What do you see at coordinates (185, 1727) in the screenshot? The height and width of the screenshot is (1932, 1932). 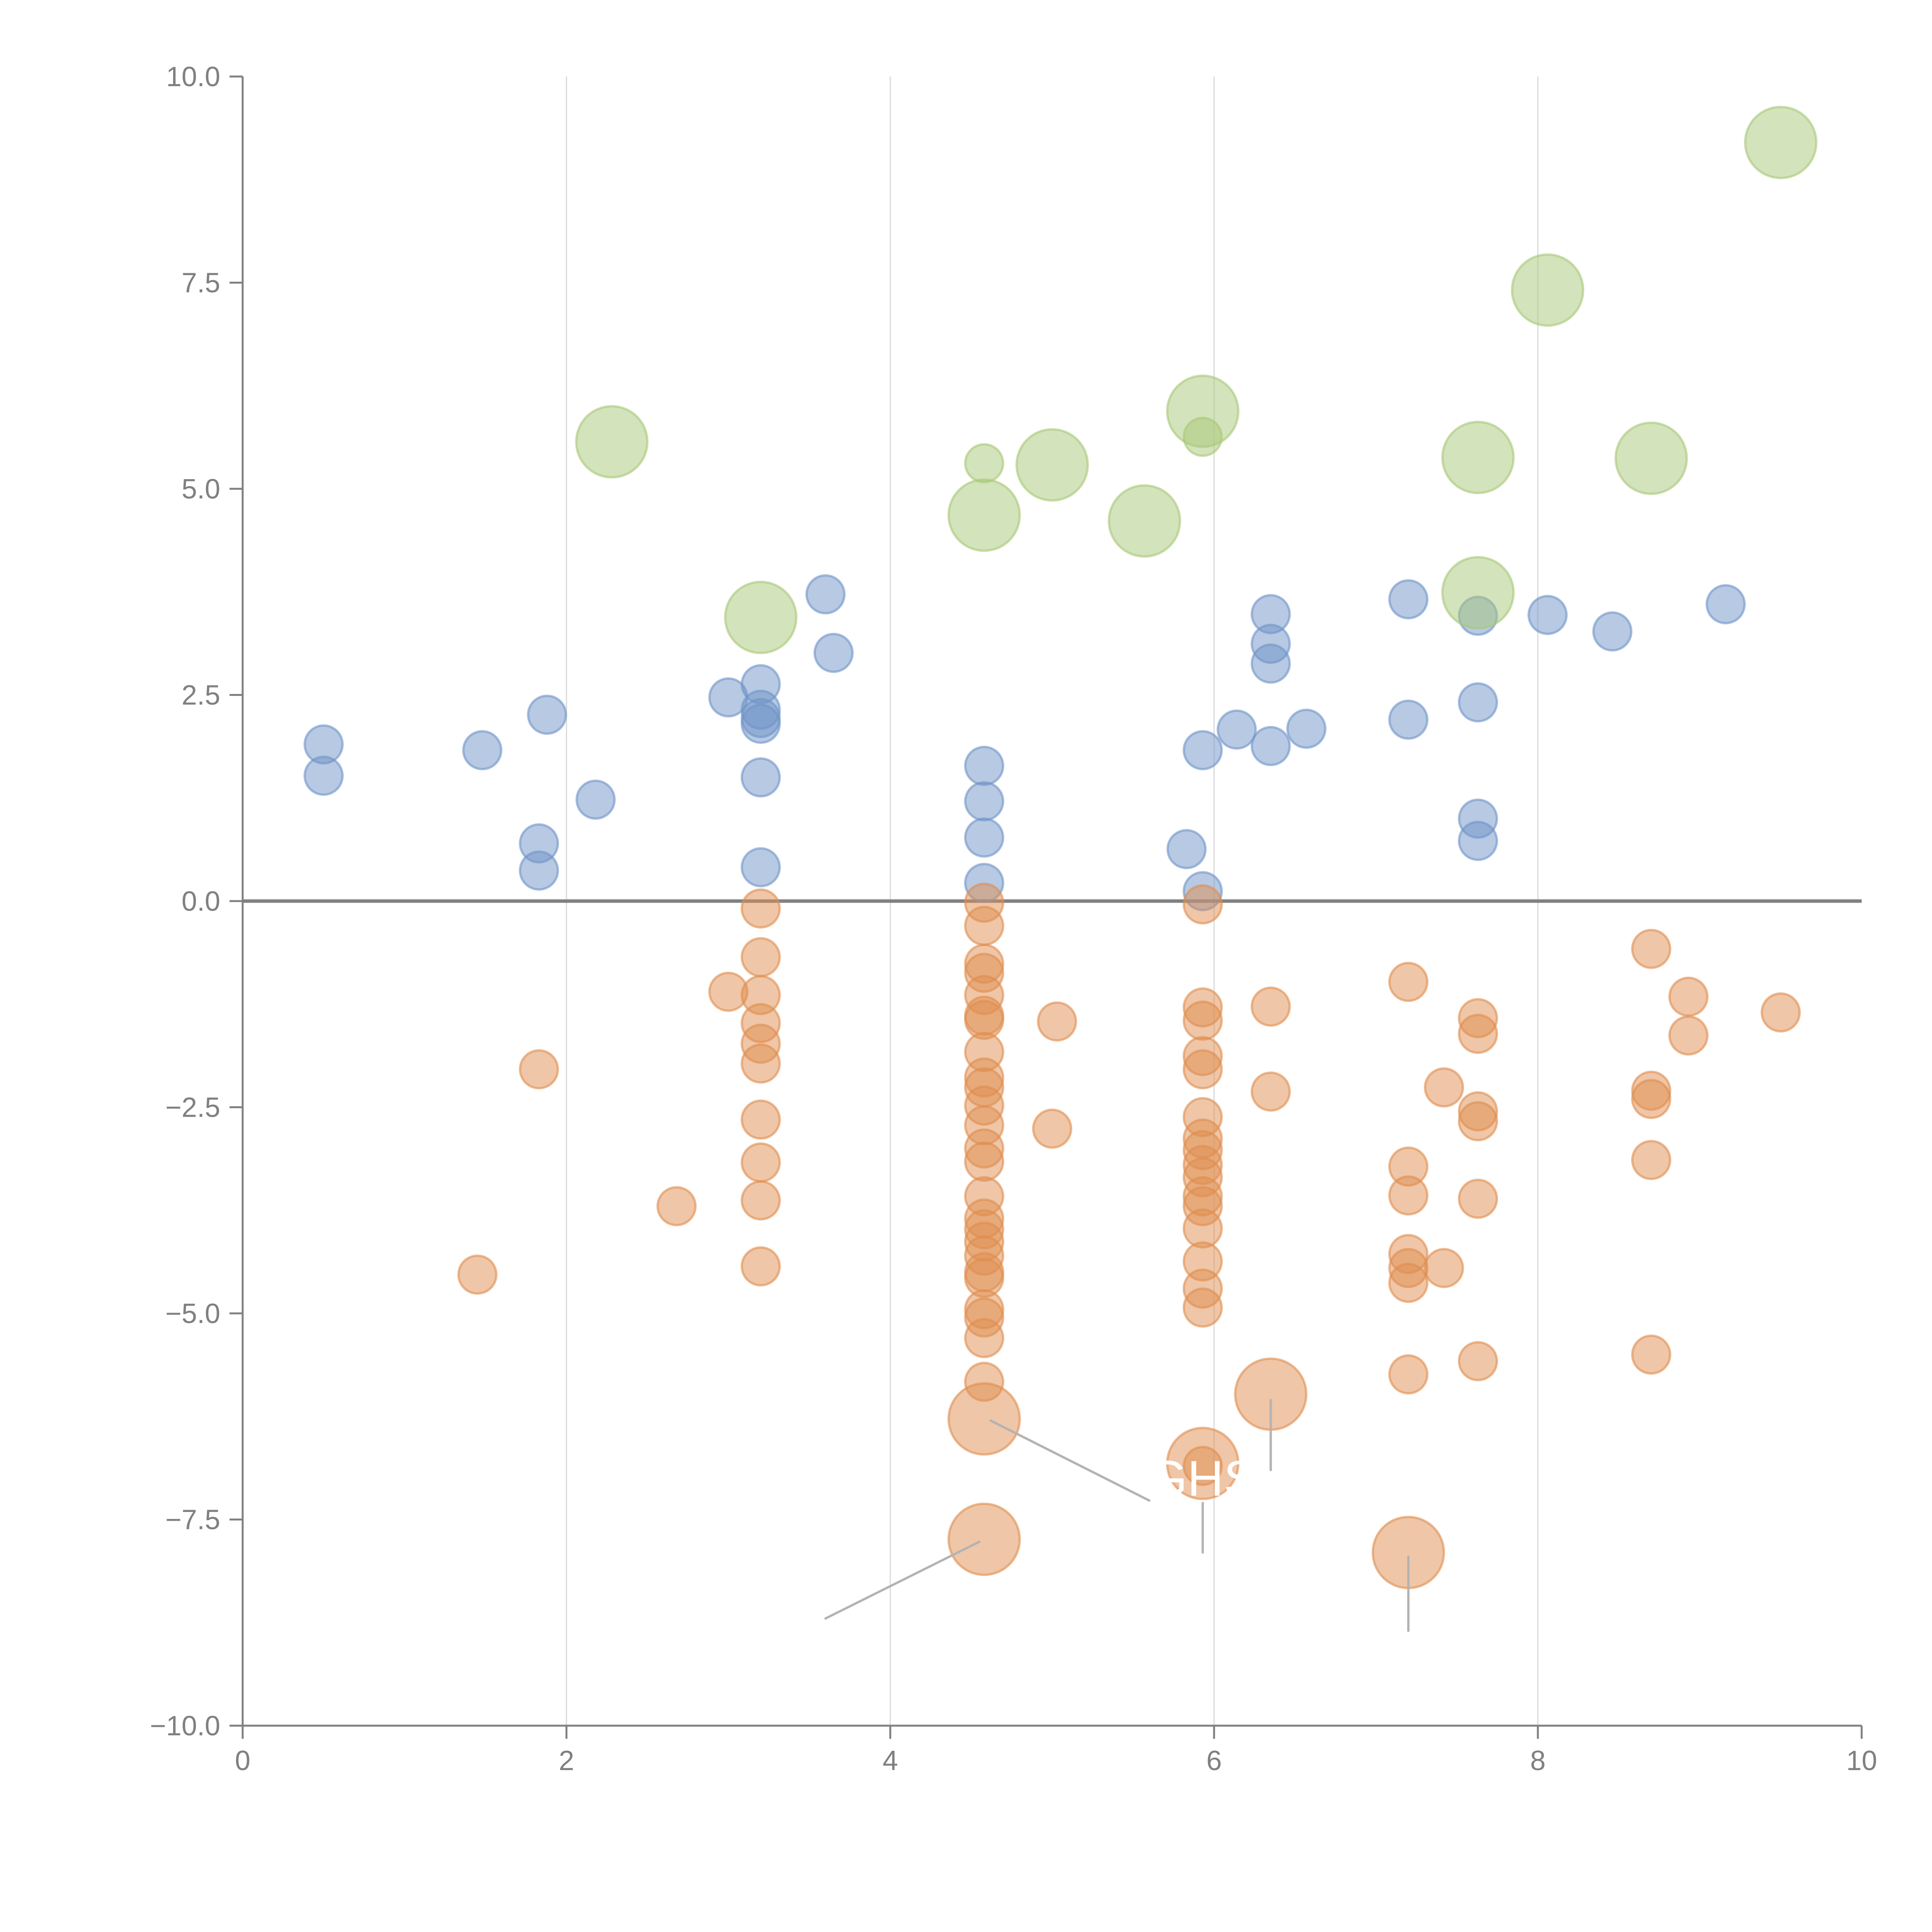 I see `y-tick-label: −10.0` at bounding box center [185, 1727].